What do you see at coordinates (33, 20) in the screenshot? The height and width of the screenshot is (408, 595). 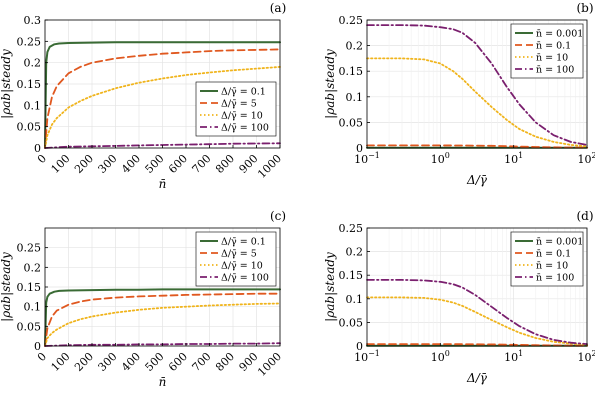 I see `y-tick-label: 0.3` at bounding box center [33, 20].